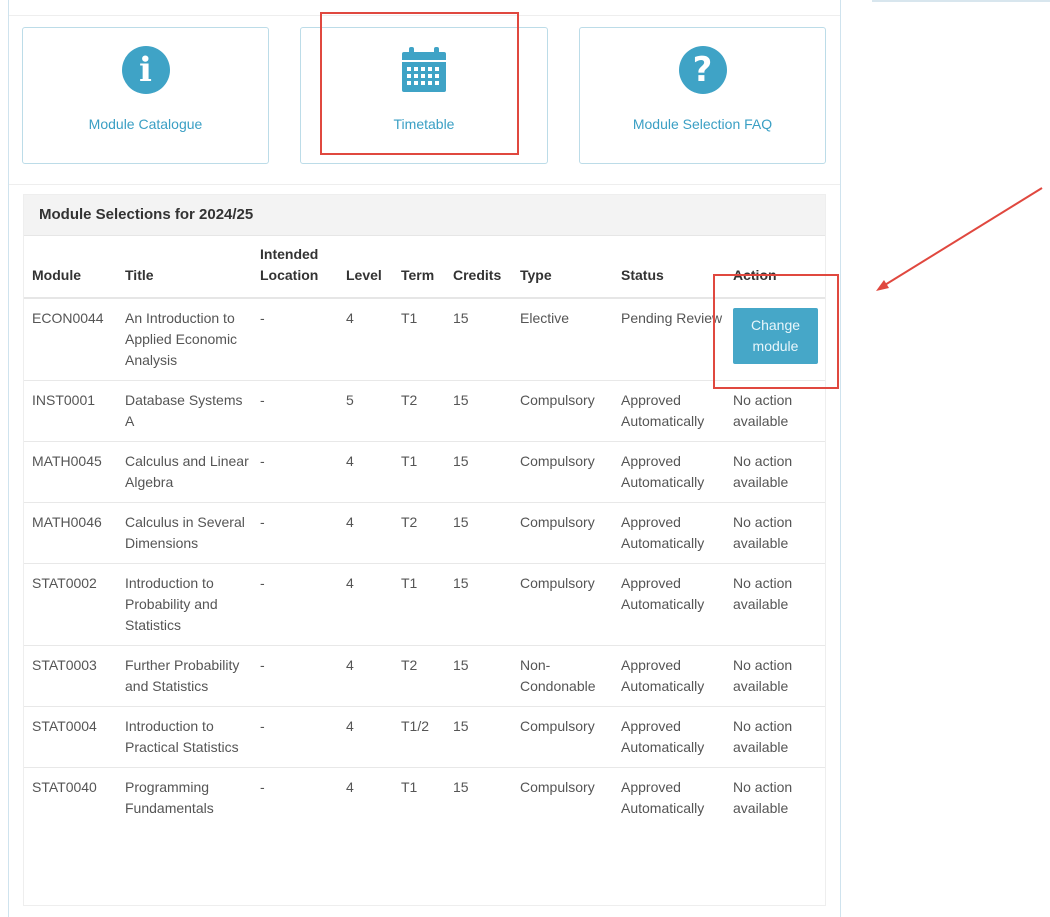  What do you see at coordinates (145, 70) in the screenshot?
I see `info-icon: i` at bounding box center [145, 70].